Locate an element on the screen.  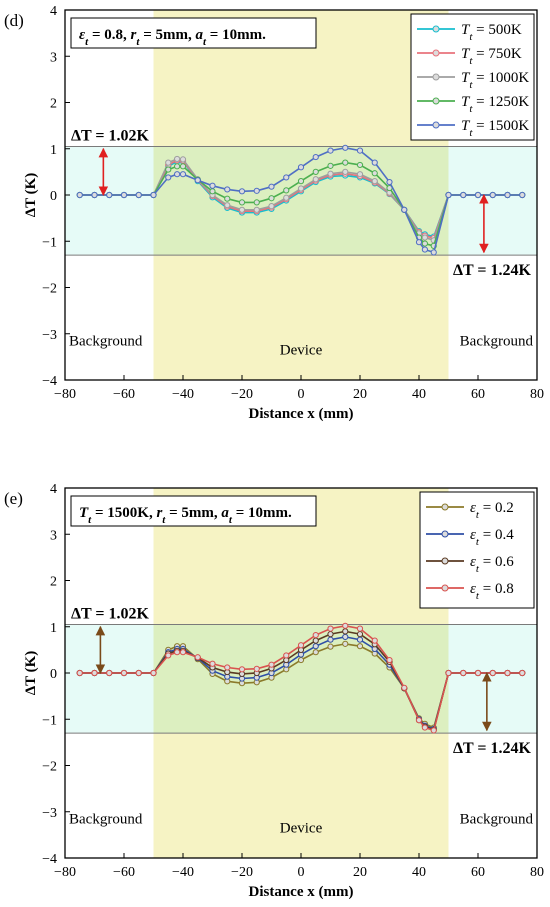
legend-label-part: ε is located at coordinates (473, 508).